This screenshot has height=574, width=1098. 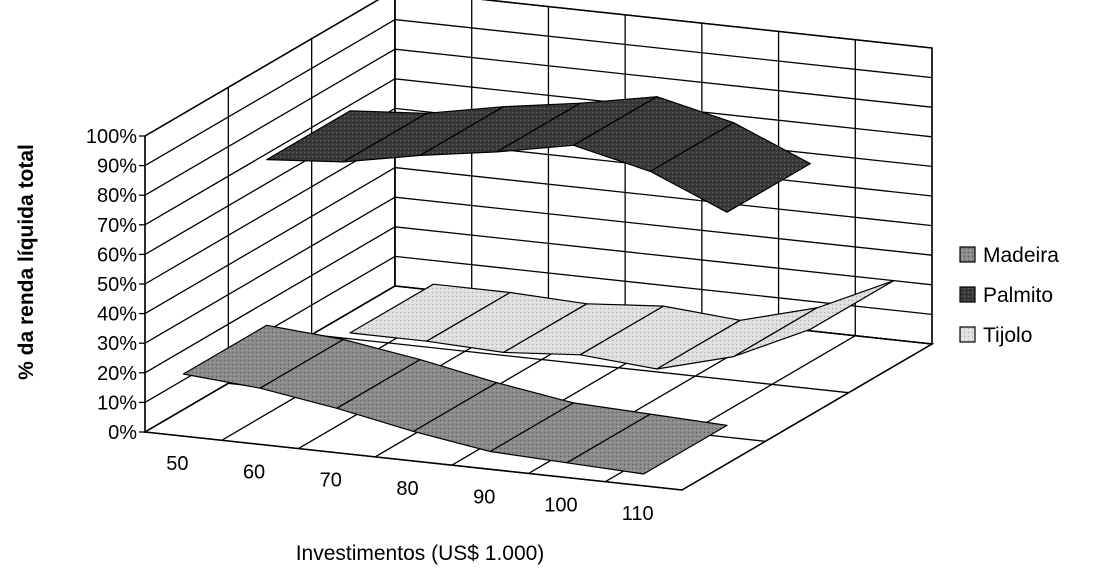 I want to click on x-tick-label: 50, so click(x=177, y=464).